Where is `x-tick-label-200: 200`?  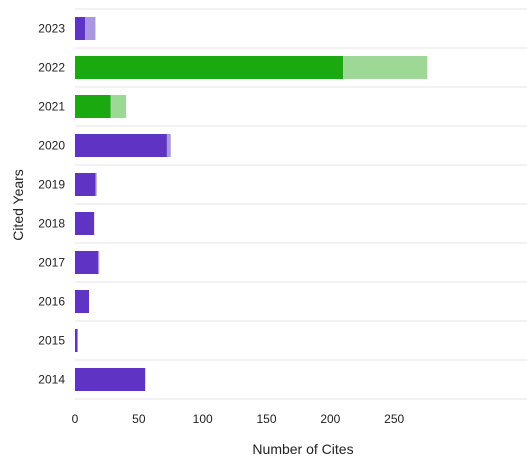
x-tick-label-200: 200 is located at coordinates (330, 419).